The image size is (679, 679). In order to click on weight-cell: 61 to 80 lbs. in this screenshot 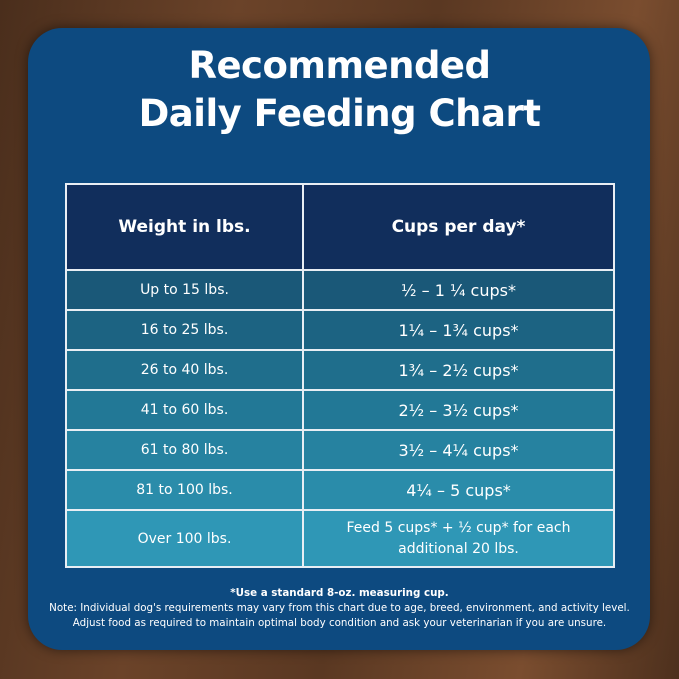, I will do `click(184, 450)`.